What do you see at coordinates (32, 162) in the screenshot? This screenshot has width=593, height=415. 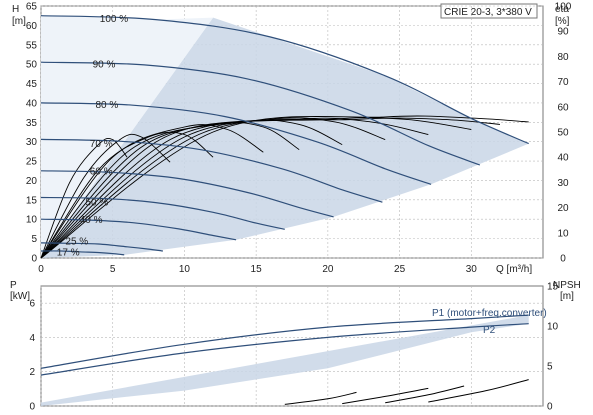 I see `top-y-tick-label: 25` at bounding box center [32, 162].